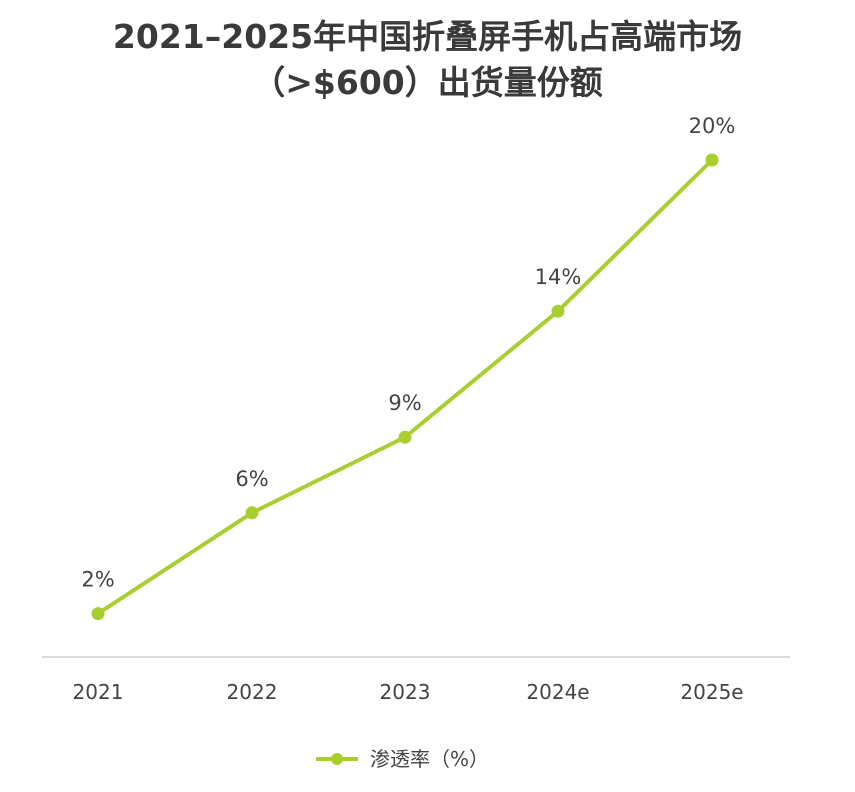 The image size is (855, 792). I want to click on x-axis-ticks: 2021 2022 2023 2024e 2025e, so click(408, 692).